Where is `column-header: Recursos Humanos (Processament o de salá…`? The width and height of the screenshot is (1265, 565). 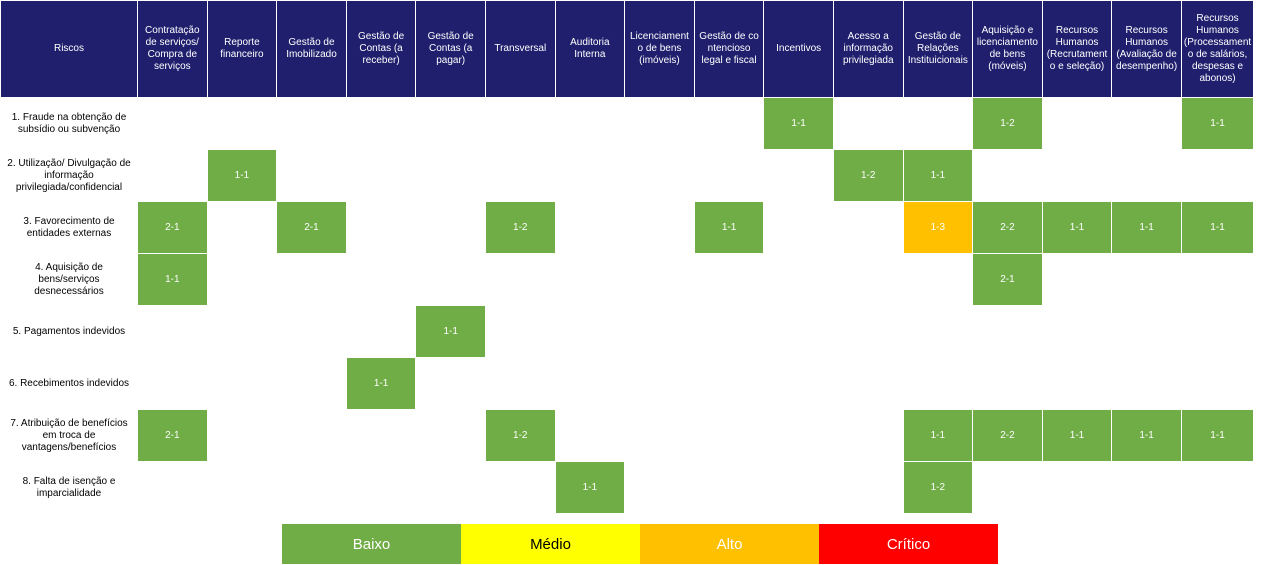 column-header: Recursos Humanos (Processament o de salá… is located at coordinates (1217, 49).